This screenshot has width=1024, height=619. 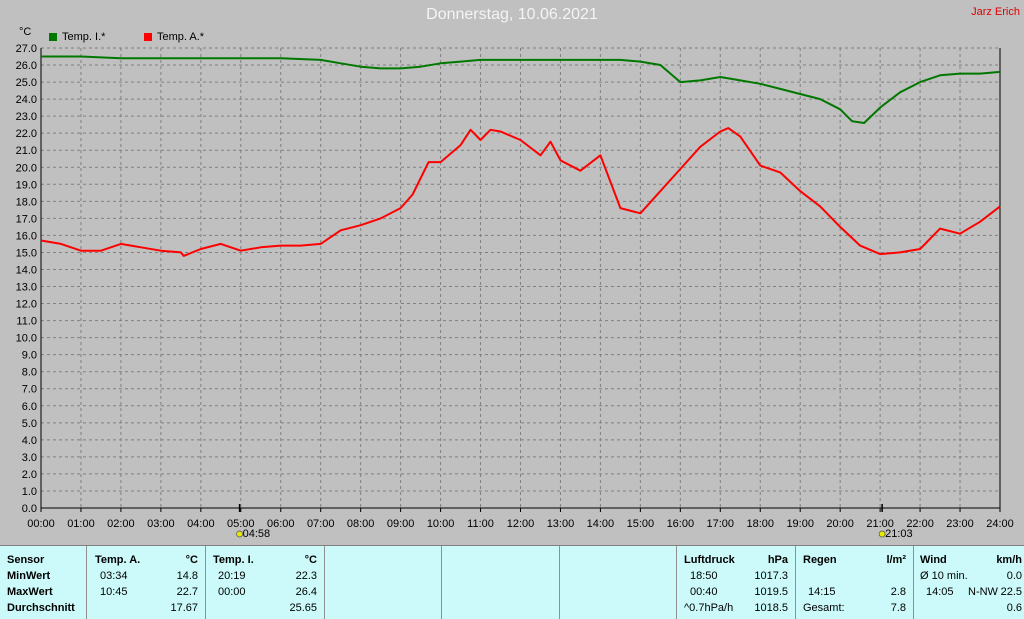 What do you see at coordinates (709, 608) in the screenshot?
I see `pressure-trend-label: ^0.7hPa/h` at bounding box center [709, 608].